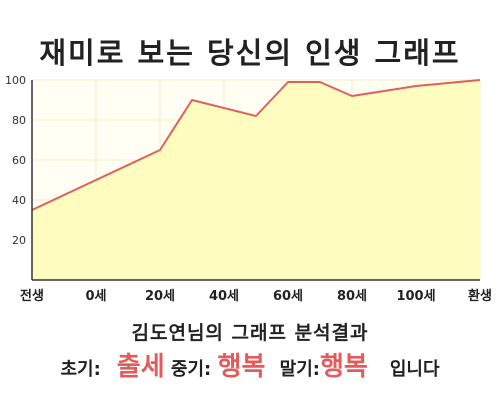  Describe the element at coordinates (250, 333) in the screenshot. I see `analysis-summary: 김도연님의 그래프 분석결과` at that location.